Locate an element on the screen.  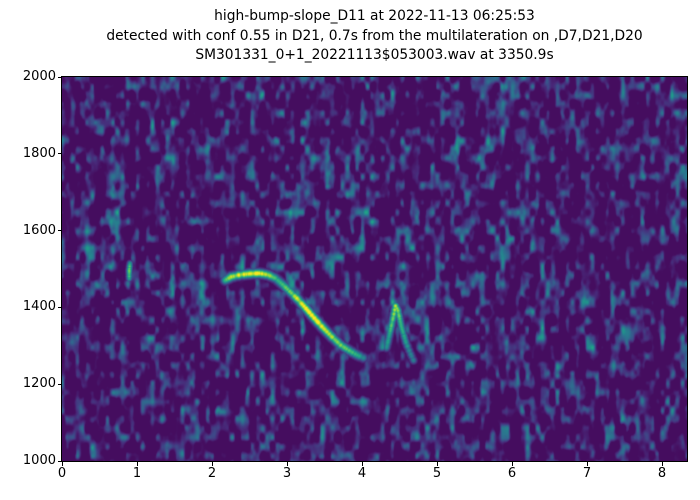
y-tick-label: 2000 is located at coordinates (39, 76).